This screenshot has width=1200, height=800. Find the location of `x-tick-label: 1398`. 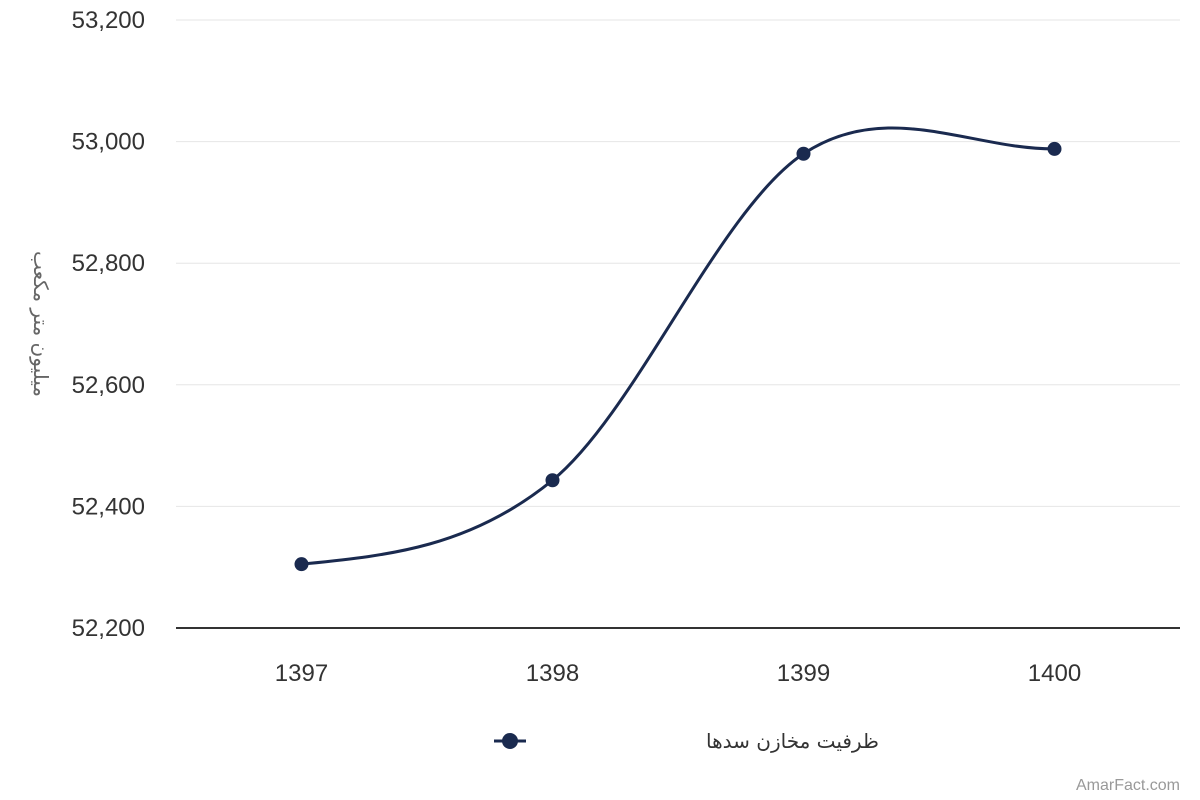

x-tick-label: 1398 is located at coordinates (552, 673).